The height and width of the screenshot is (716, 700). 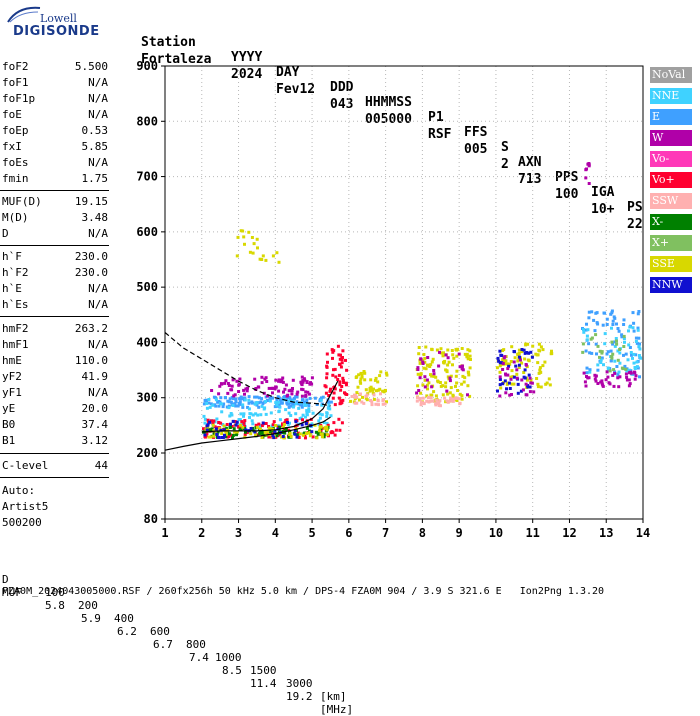 What do you see at coordinates (15, 328) in the screenshot?
I see `param-name: hmF2` at bounding box center [15, 328].